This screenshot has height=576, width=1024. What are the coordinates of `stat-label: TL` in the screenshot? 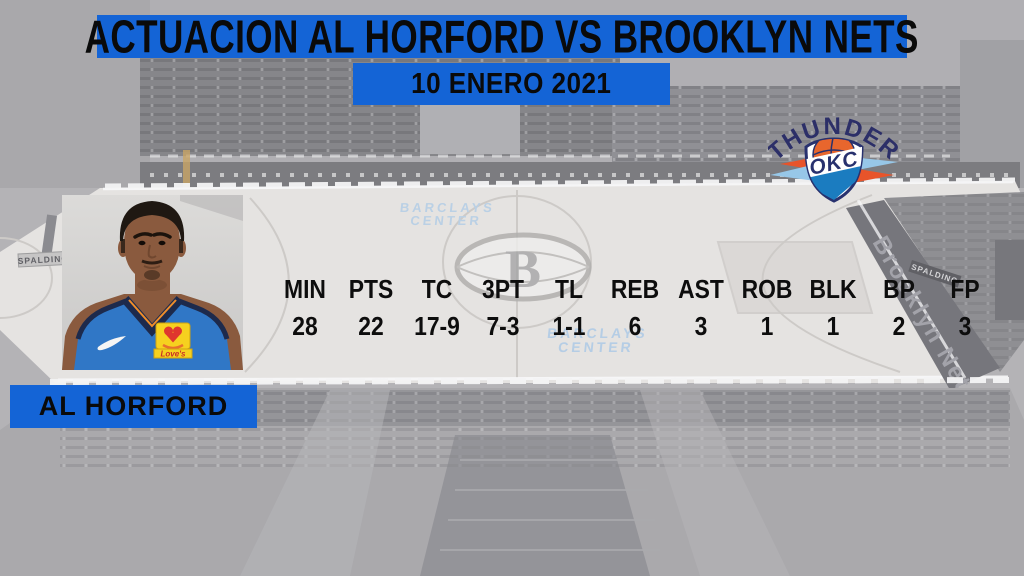 It's located at (569, 289).